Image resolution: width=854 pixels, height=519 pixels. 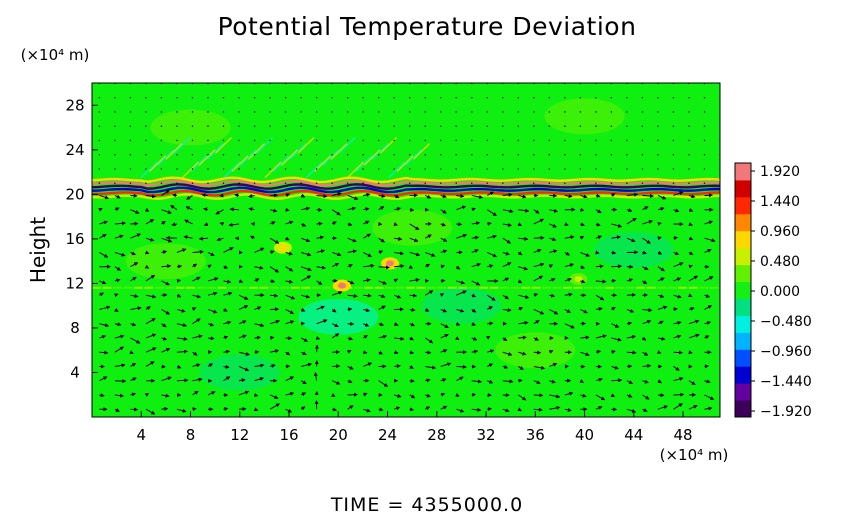 What do you see at coordinates (584, 116) in the screenshot?
I see `field-patch` at bounding box center [584, 116].